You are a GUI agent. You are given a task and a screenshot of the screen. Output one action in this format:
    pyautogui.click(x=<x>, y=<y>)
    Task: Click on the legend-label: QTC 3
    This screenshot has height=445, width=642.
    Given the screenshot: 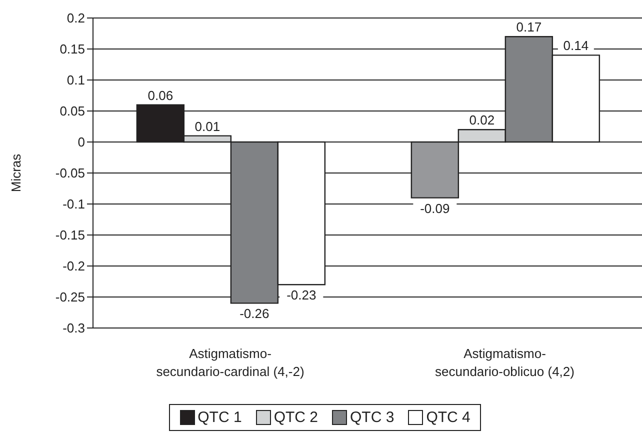 What is the action you would take?
    pyautogui.click(x=371, y=417)
    